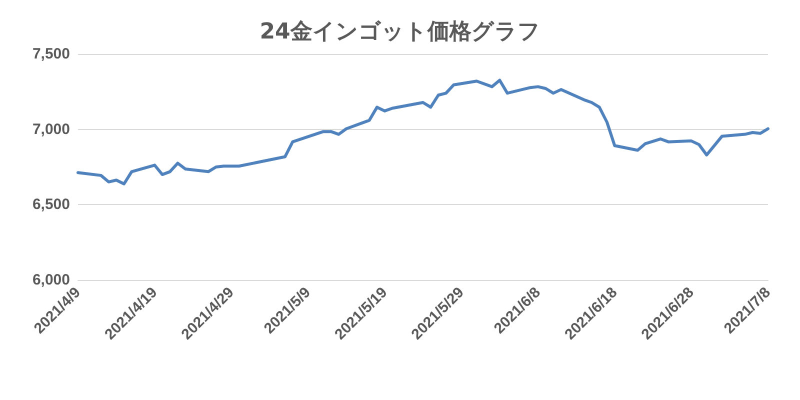 Image resolution: width=800 pixels, height=400 pixels. Describe the element at coordinates (51, 280) in the screenshot. I see `y-tick-label: 6,000` at that location.